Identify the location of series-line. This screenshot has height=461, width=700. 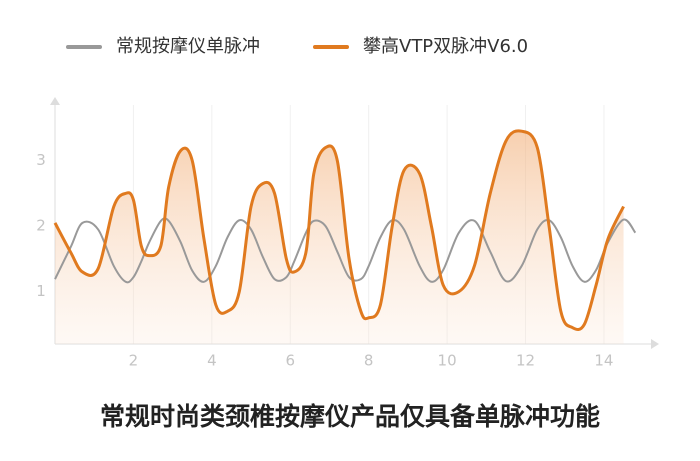
(345, 250).